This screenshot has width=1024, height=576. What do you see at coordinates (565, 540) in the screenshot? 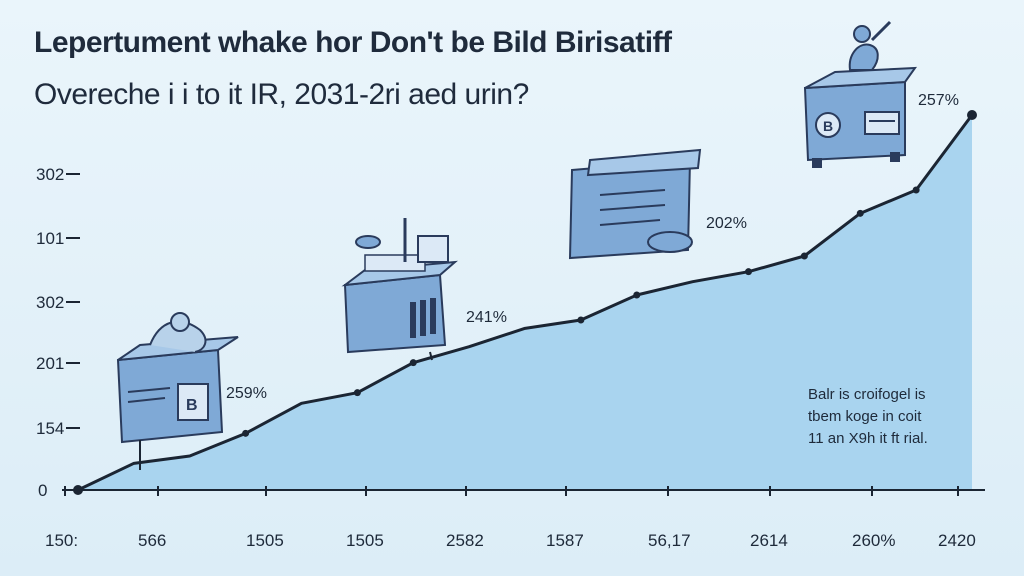
I see `x-tick-label: 1587` at bounding box center [565, 540].